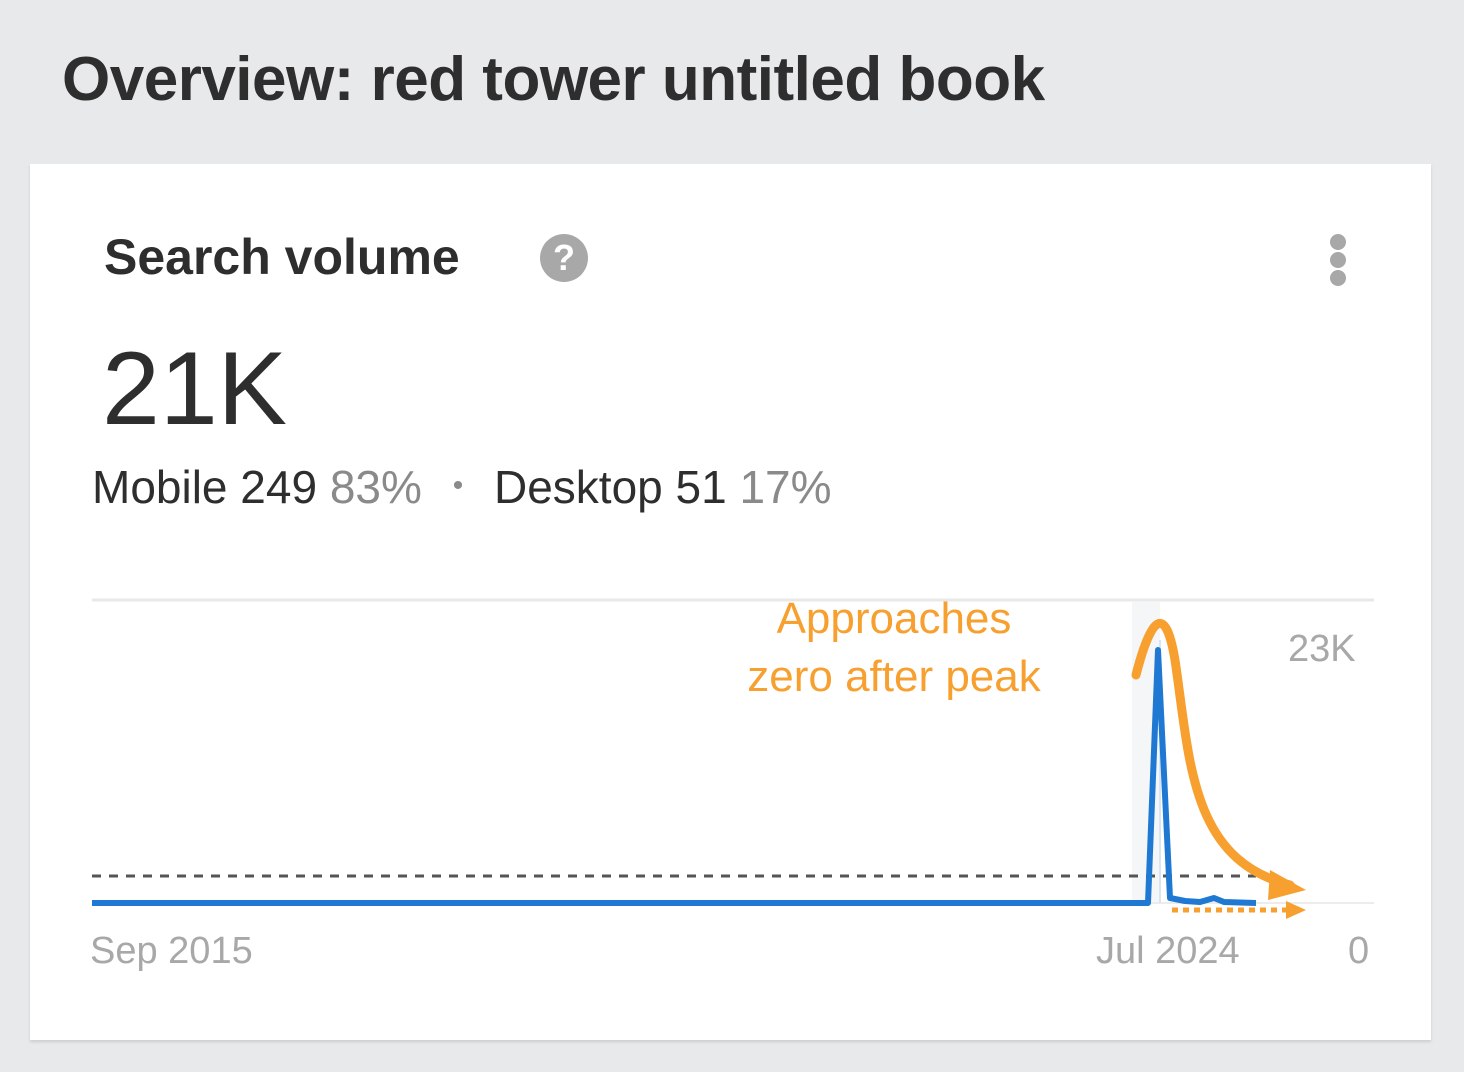  What do you see at coordinates (160, 487) in the screenshot?
I see `mobile-label: Mobile` at bounding box center [160, 487].